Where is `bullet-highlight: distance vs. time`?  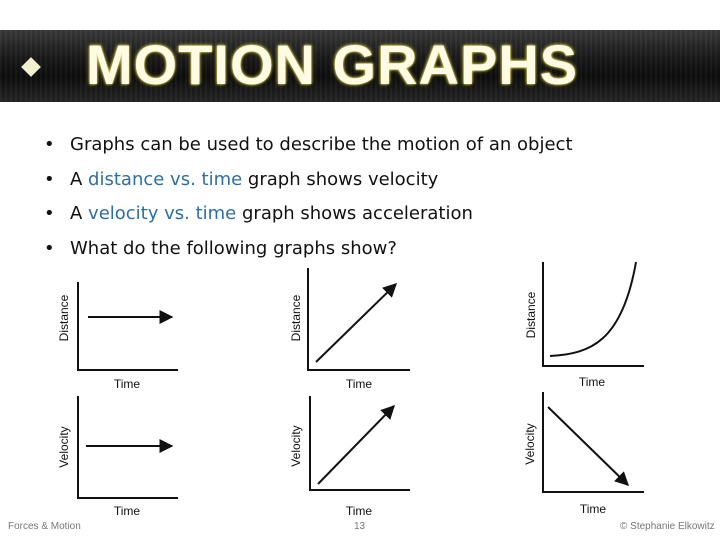
bullet-highlight: distance vs. time is located at coordinates (165, 179).